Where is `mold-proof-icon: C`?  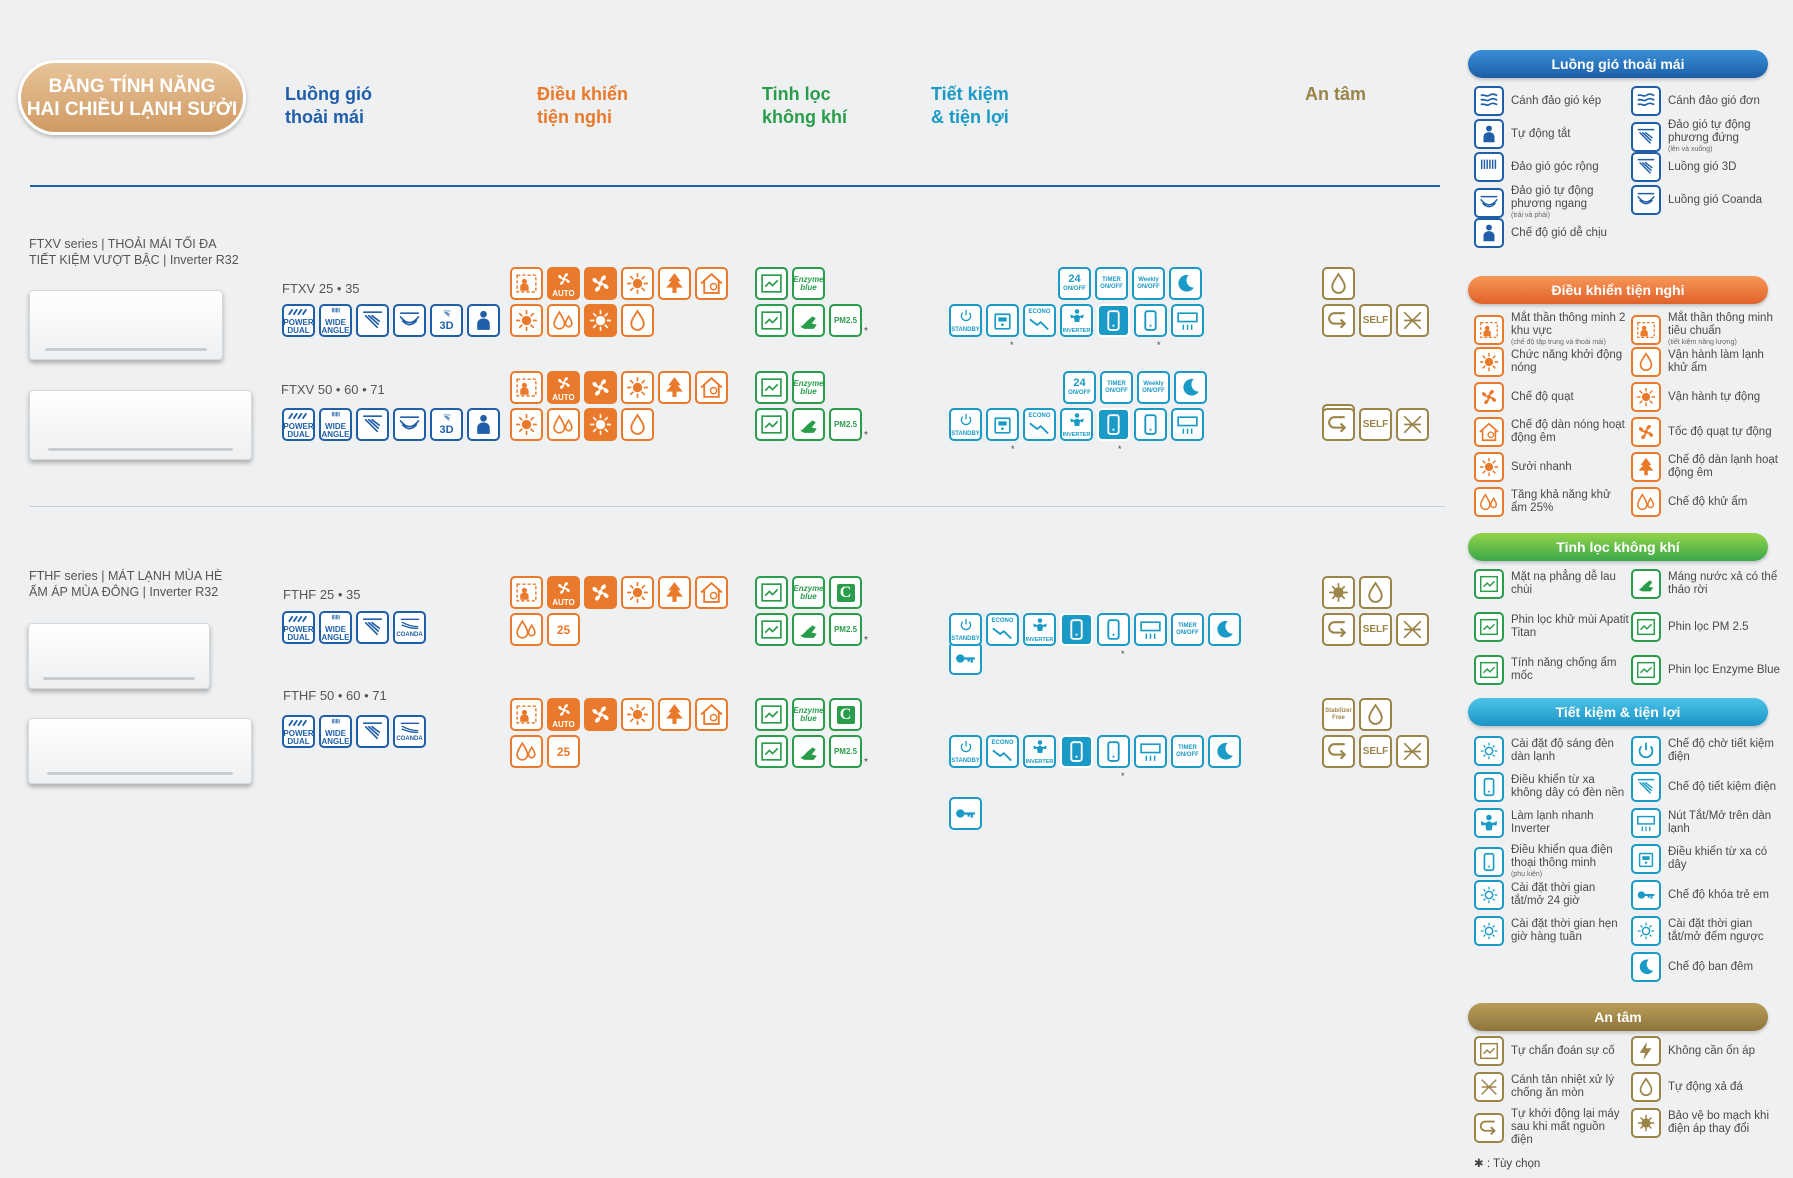
mold-proof-icon: C is located at coordinates (845, 714).